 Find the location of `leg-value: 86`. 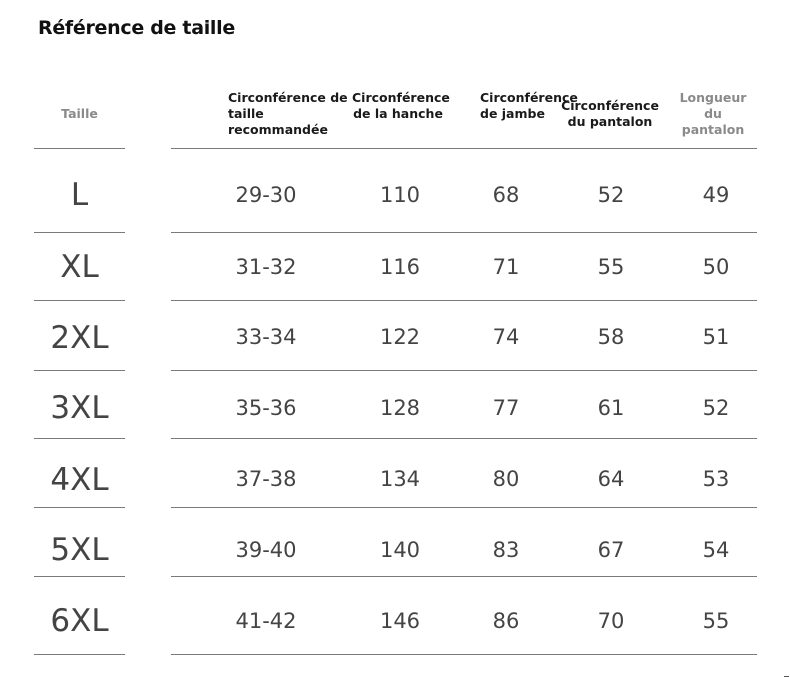

leg-value: 86 is located at coordinates (506, 621).